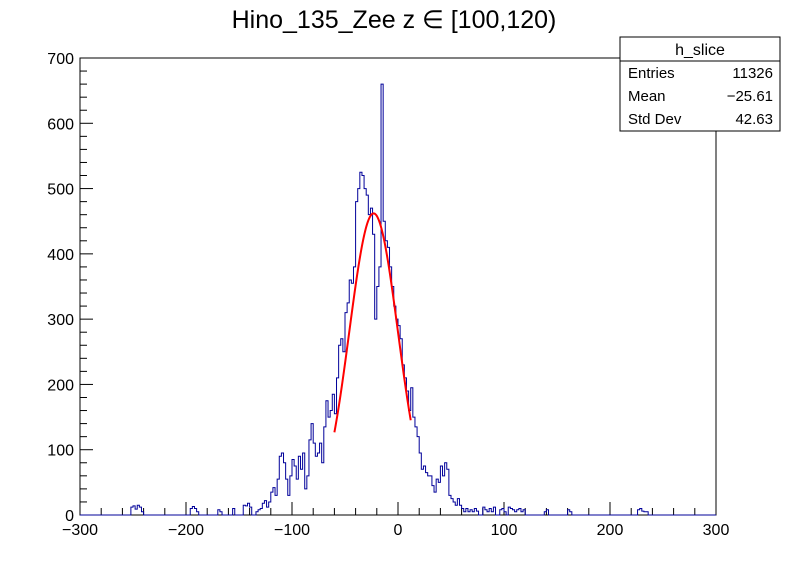  What do you see at coordinates (395, 520) in the screenshot?
I see `x-axis: −300 −200 −100 0 100 200 300` at bounding box center [395, 520].